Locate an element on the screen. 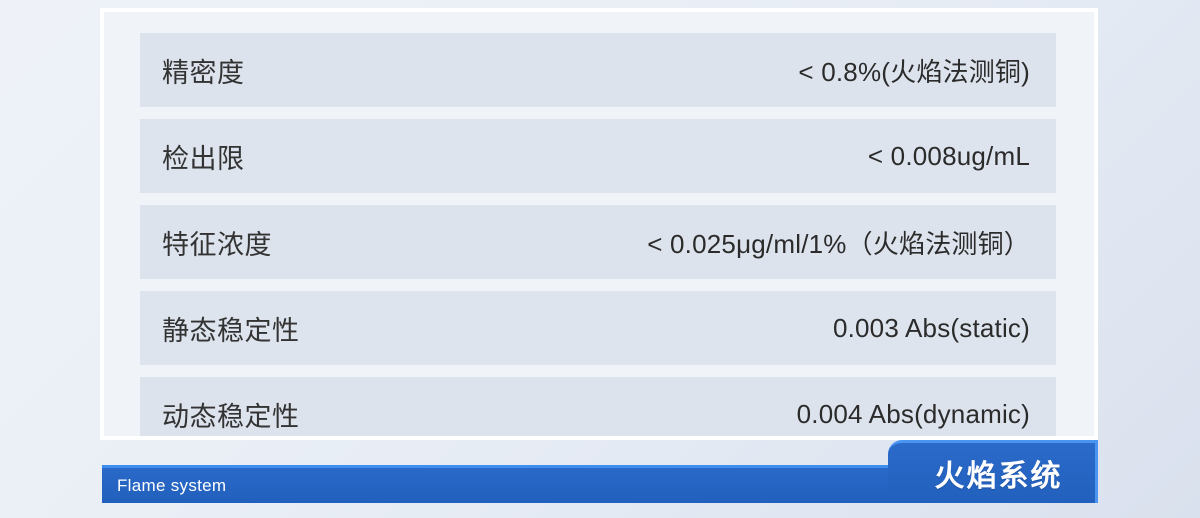  spec-label: 静态稳定性 is located at coordinates (231, 330).